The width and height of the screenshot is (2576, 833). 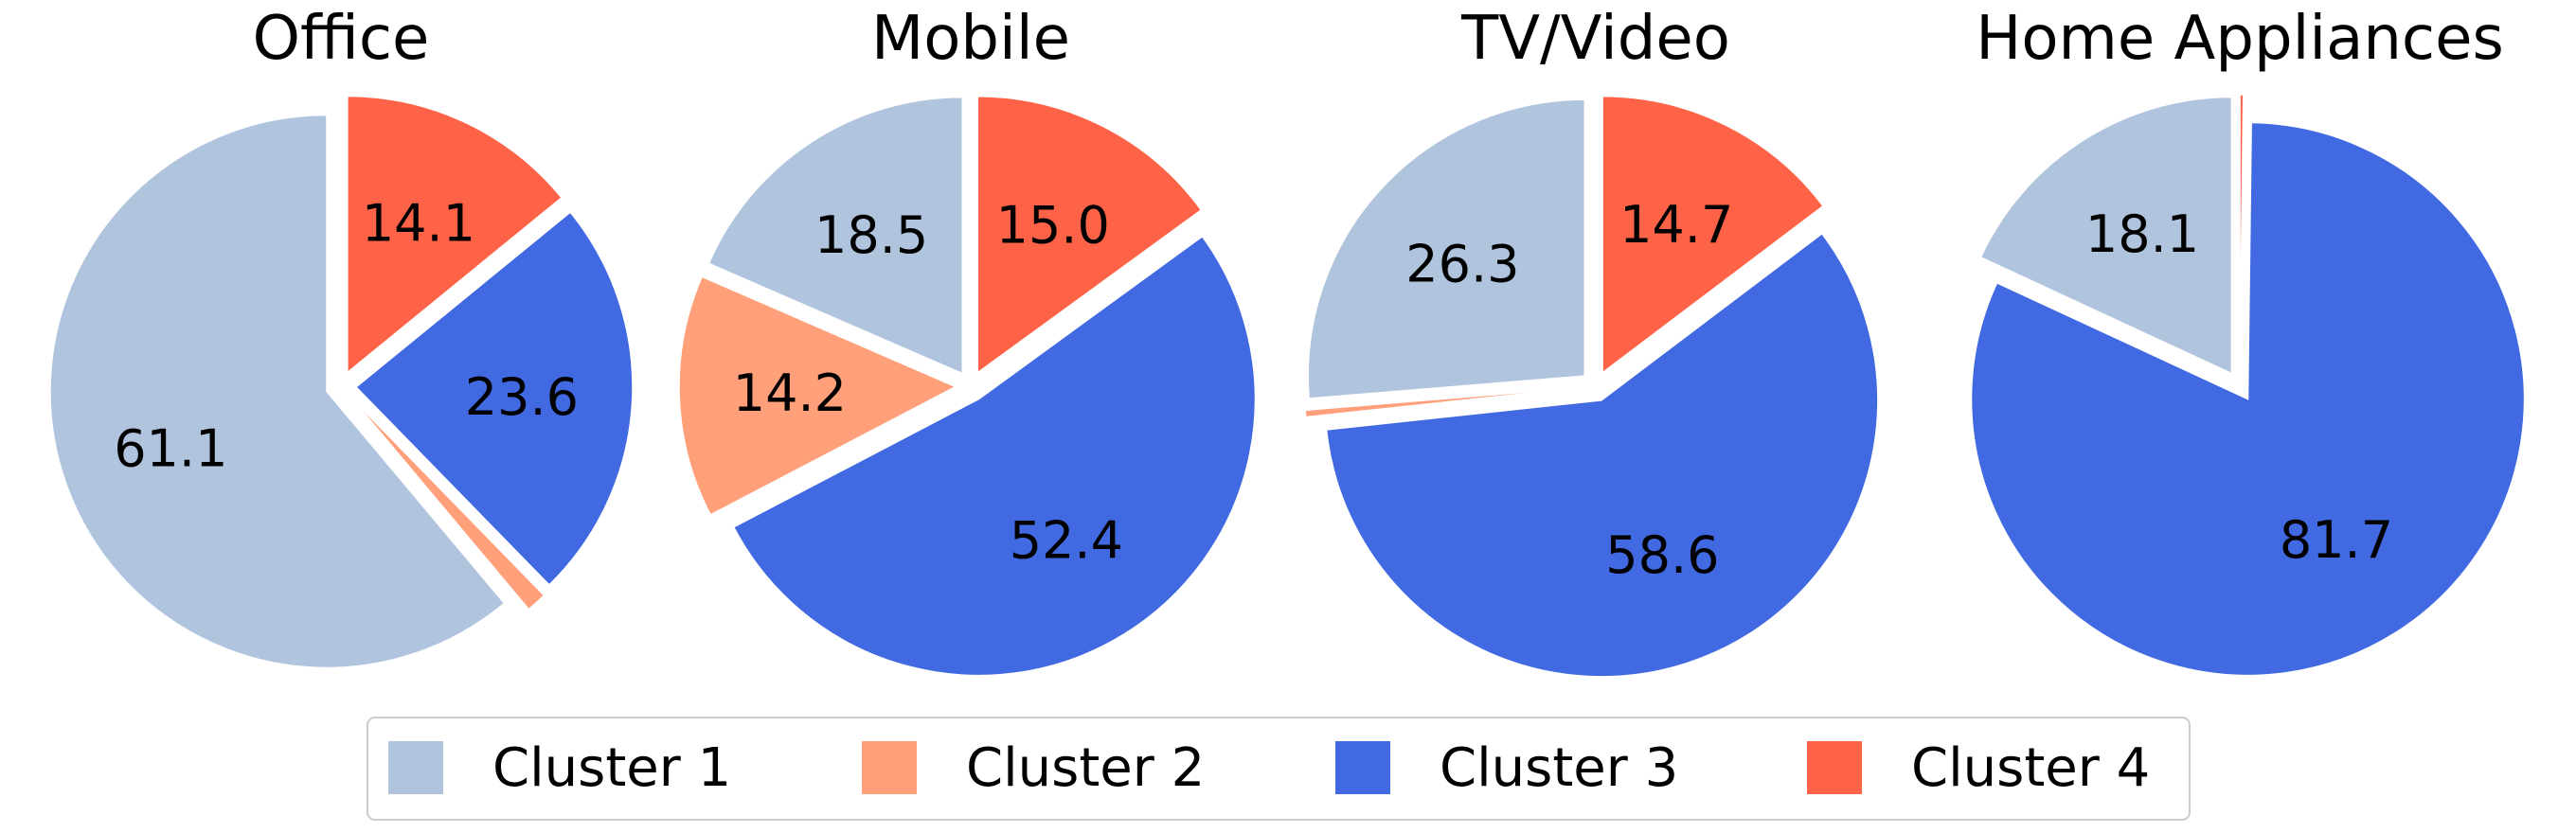 What do you see at coordinates (1595, 39) in the screenshot?
I see `pie-title: TV/Video` at bounding box center [1595, 39].